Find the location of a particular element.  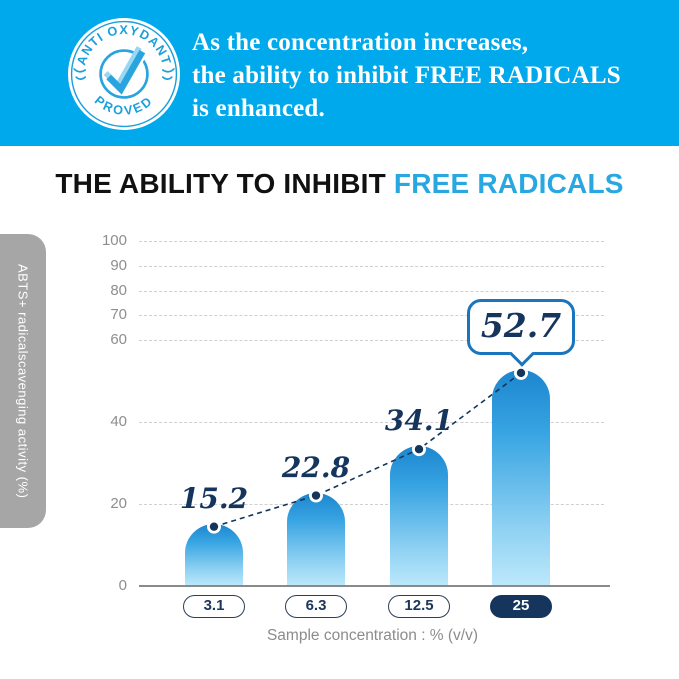

x-axis-caption: Sample concentration : % (v/v) is located at coordinates (372, 635).